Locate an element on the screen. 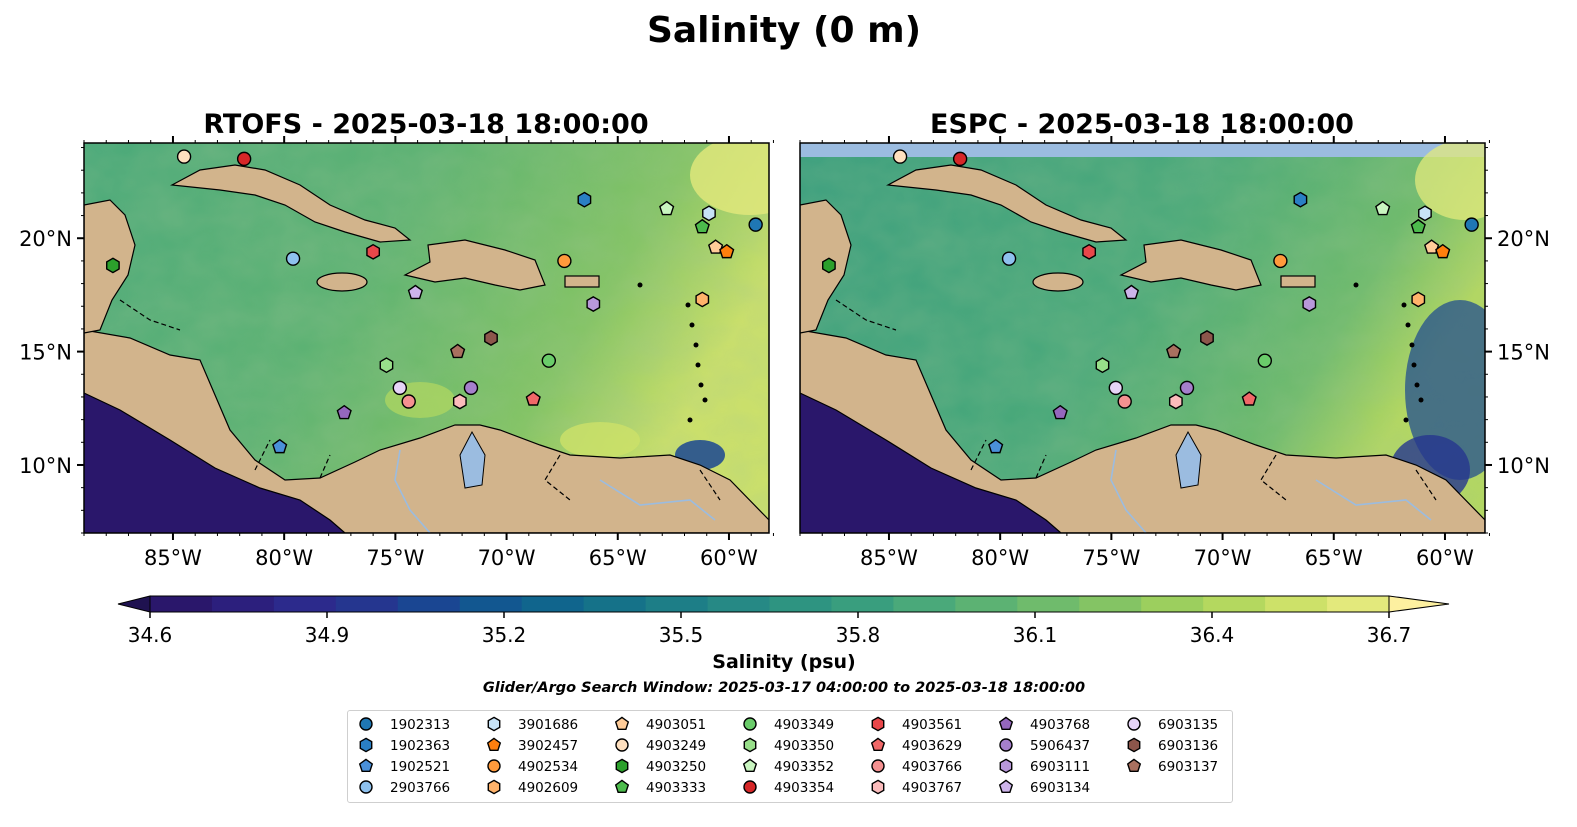 This screenshot has height=827, width=1577. colorbar-tick-label: 36.7 is located at coordinates (1389, 635).